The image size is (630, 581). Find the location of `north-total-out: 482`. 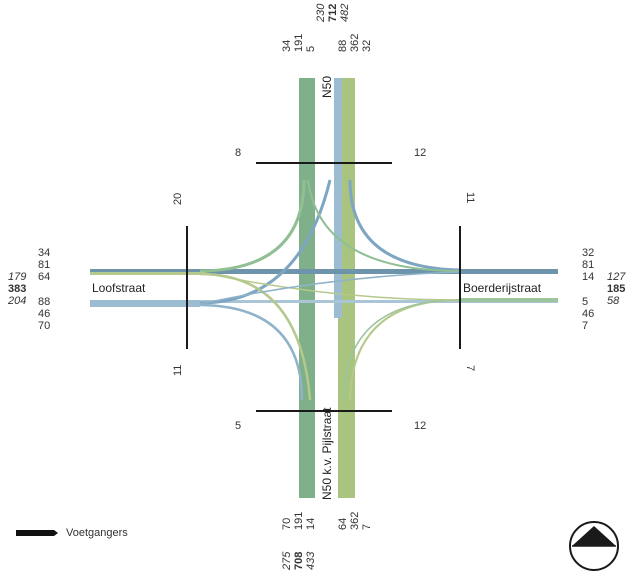

north-total-out: 482 is located at coordinates (345, 13).